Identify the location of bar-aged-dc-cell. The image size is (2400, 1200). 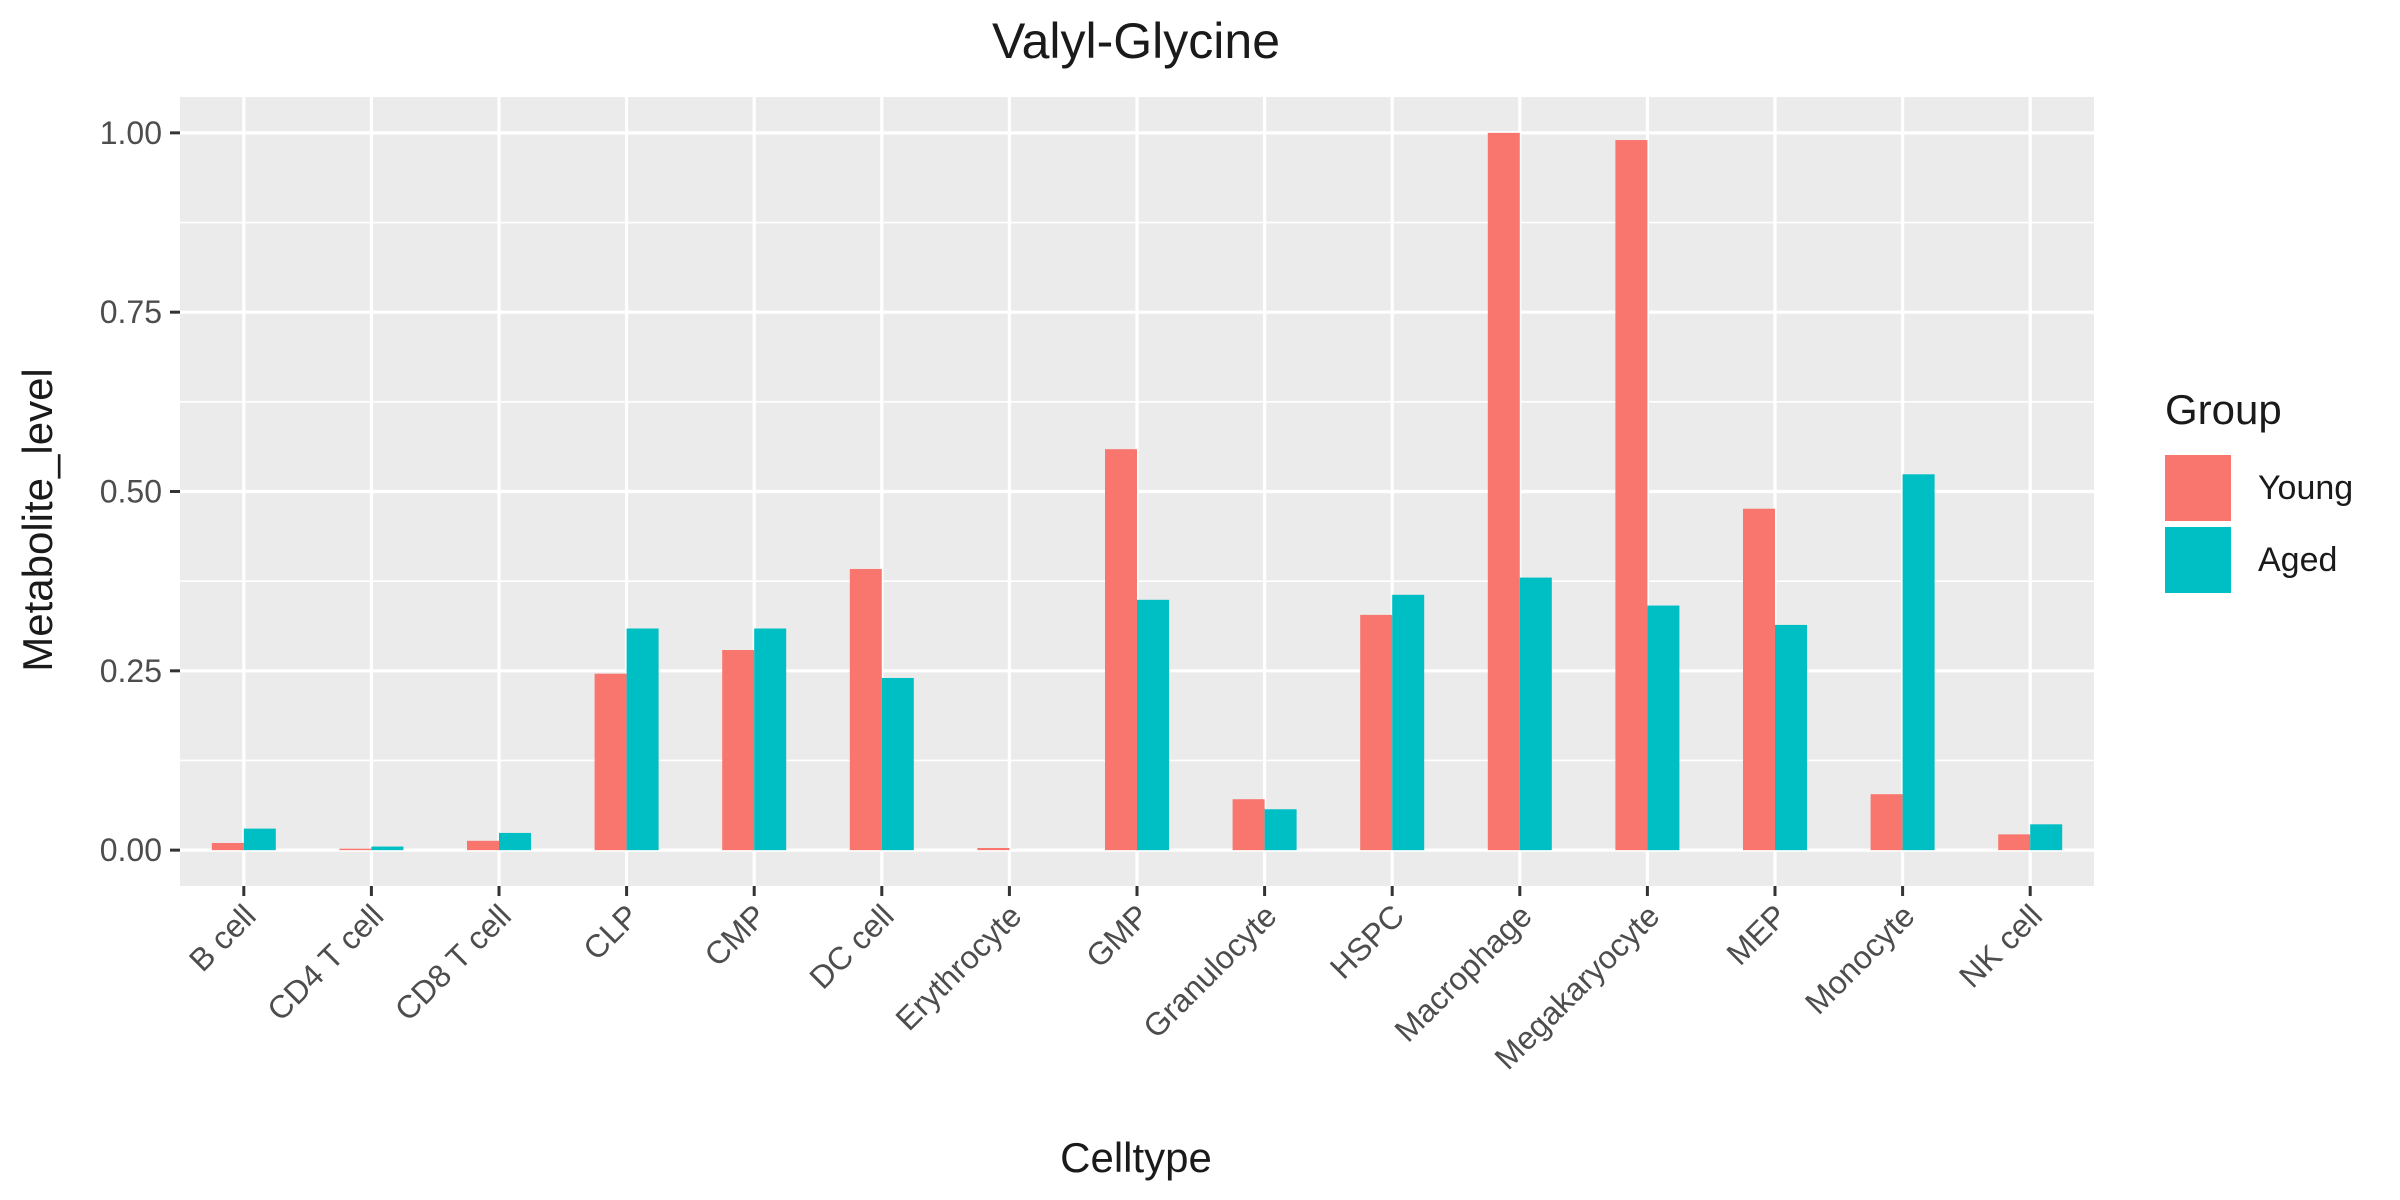
(897, 764).